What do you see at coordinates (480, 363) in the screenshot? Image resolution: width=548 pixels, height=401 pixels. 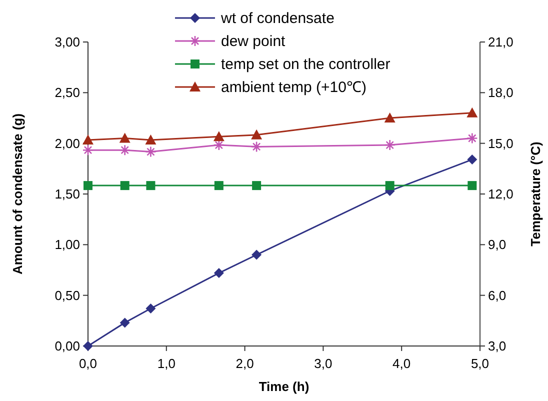 I see `x-tick-label: 5,0` at bounding box center [480, 363].